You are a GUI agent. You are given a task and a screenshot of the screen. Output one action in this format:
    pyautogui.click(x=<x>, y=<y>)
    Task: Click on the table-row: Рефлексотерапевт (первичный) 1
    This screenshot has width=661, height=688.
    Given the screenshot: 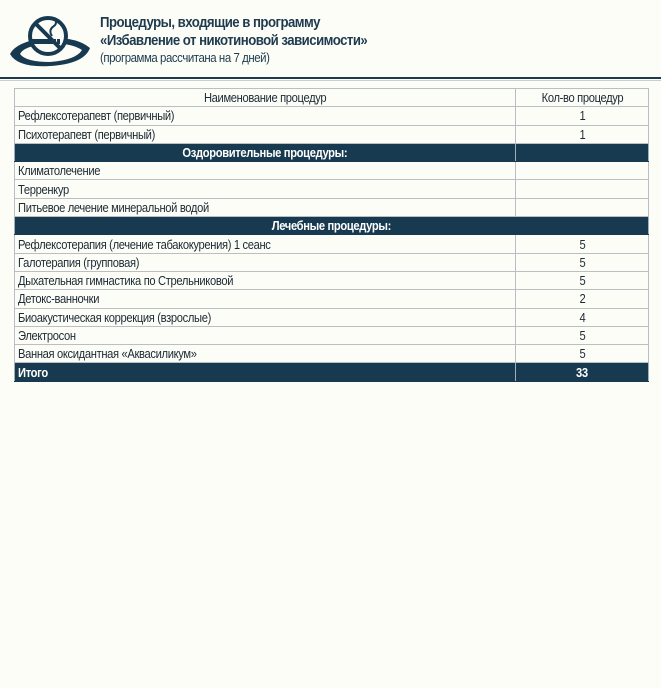 What is the action you would take?
    pyautogui.click(x=331, y=116)
    